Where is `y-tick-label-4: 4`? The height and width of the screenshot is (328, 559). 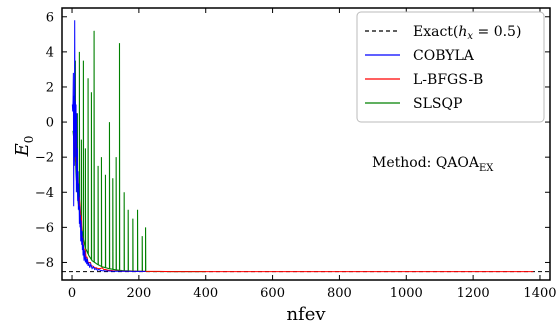
y-tick-label-4: 4 is located at coordinates (50, 52).